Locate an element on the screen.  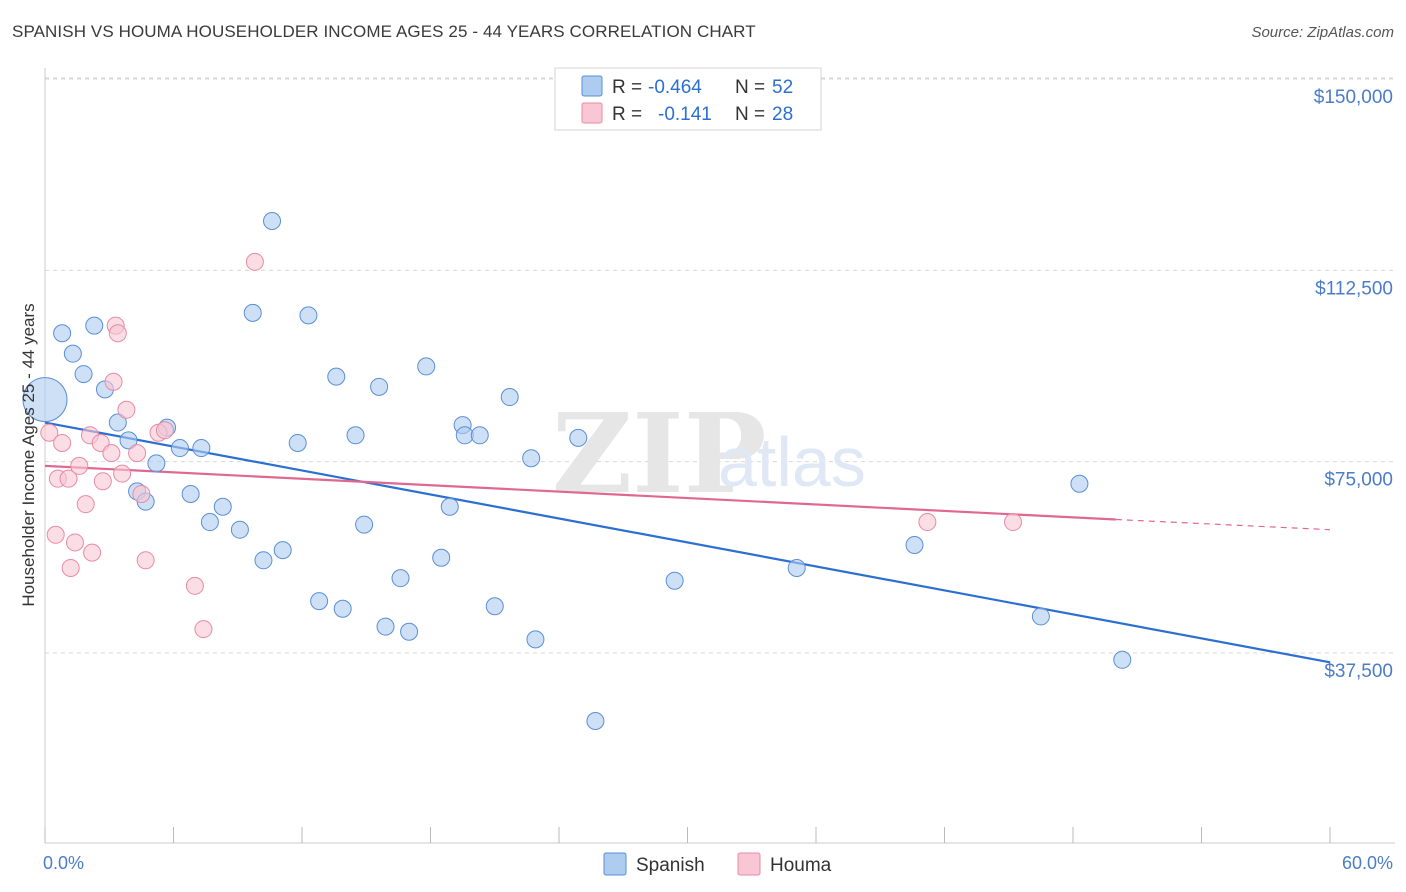
bottom-legend-label-spanish: Spanish is located at coordinates (670, 865).